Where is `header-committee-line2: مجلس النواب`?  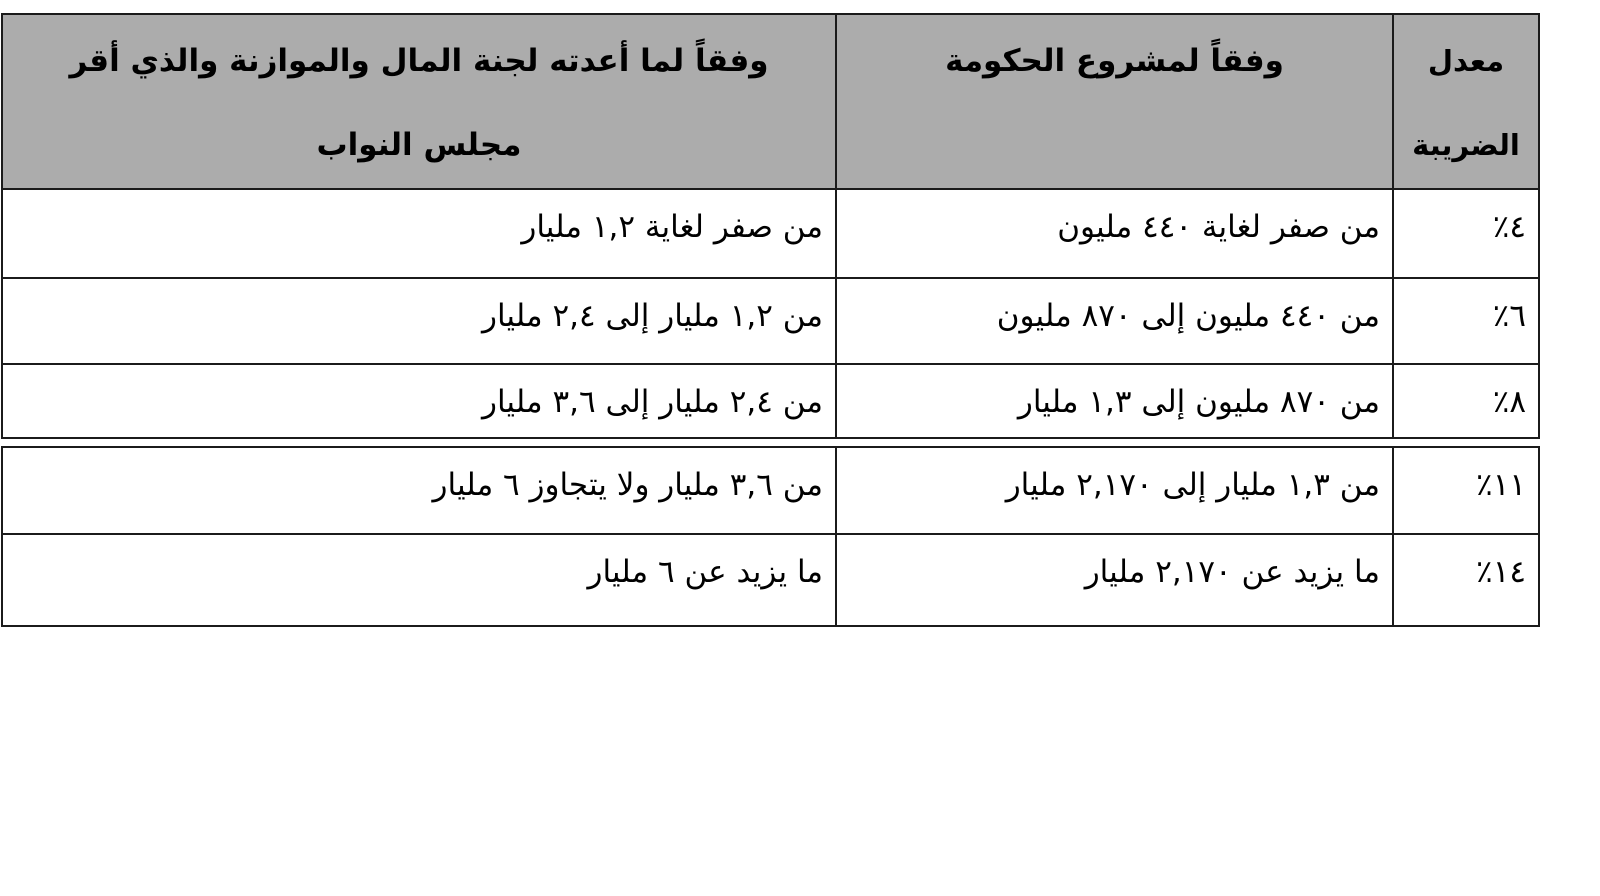 header-committee-line2: مجلس النواب is located at coordinates (419, 145).